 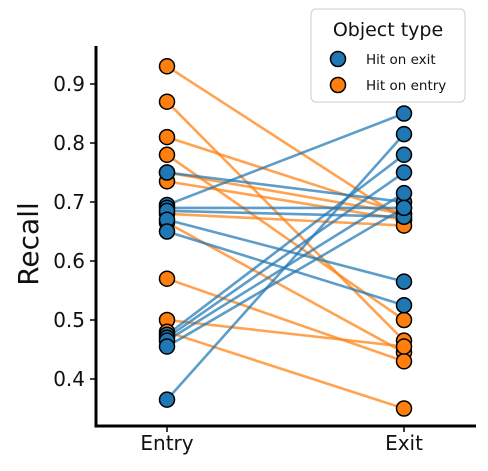 I want to click on y-ticks: 0.4 0.5 0.6 0.7 0.8 0.9, so click(x=74, y=231).